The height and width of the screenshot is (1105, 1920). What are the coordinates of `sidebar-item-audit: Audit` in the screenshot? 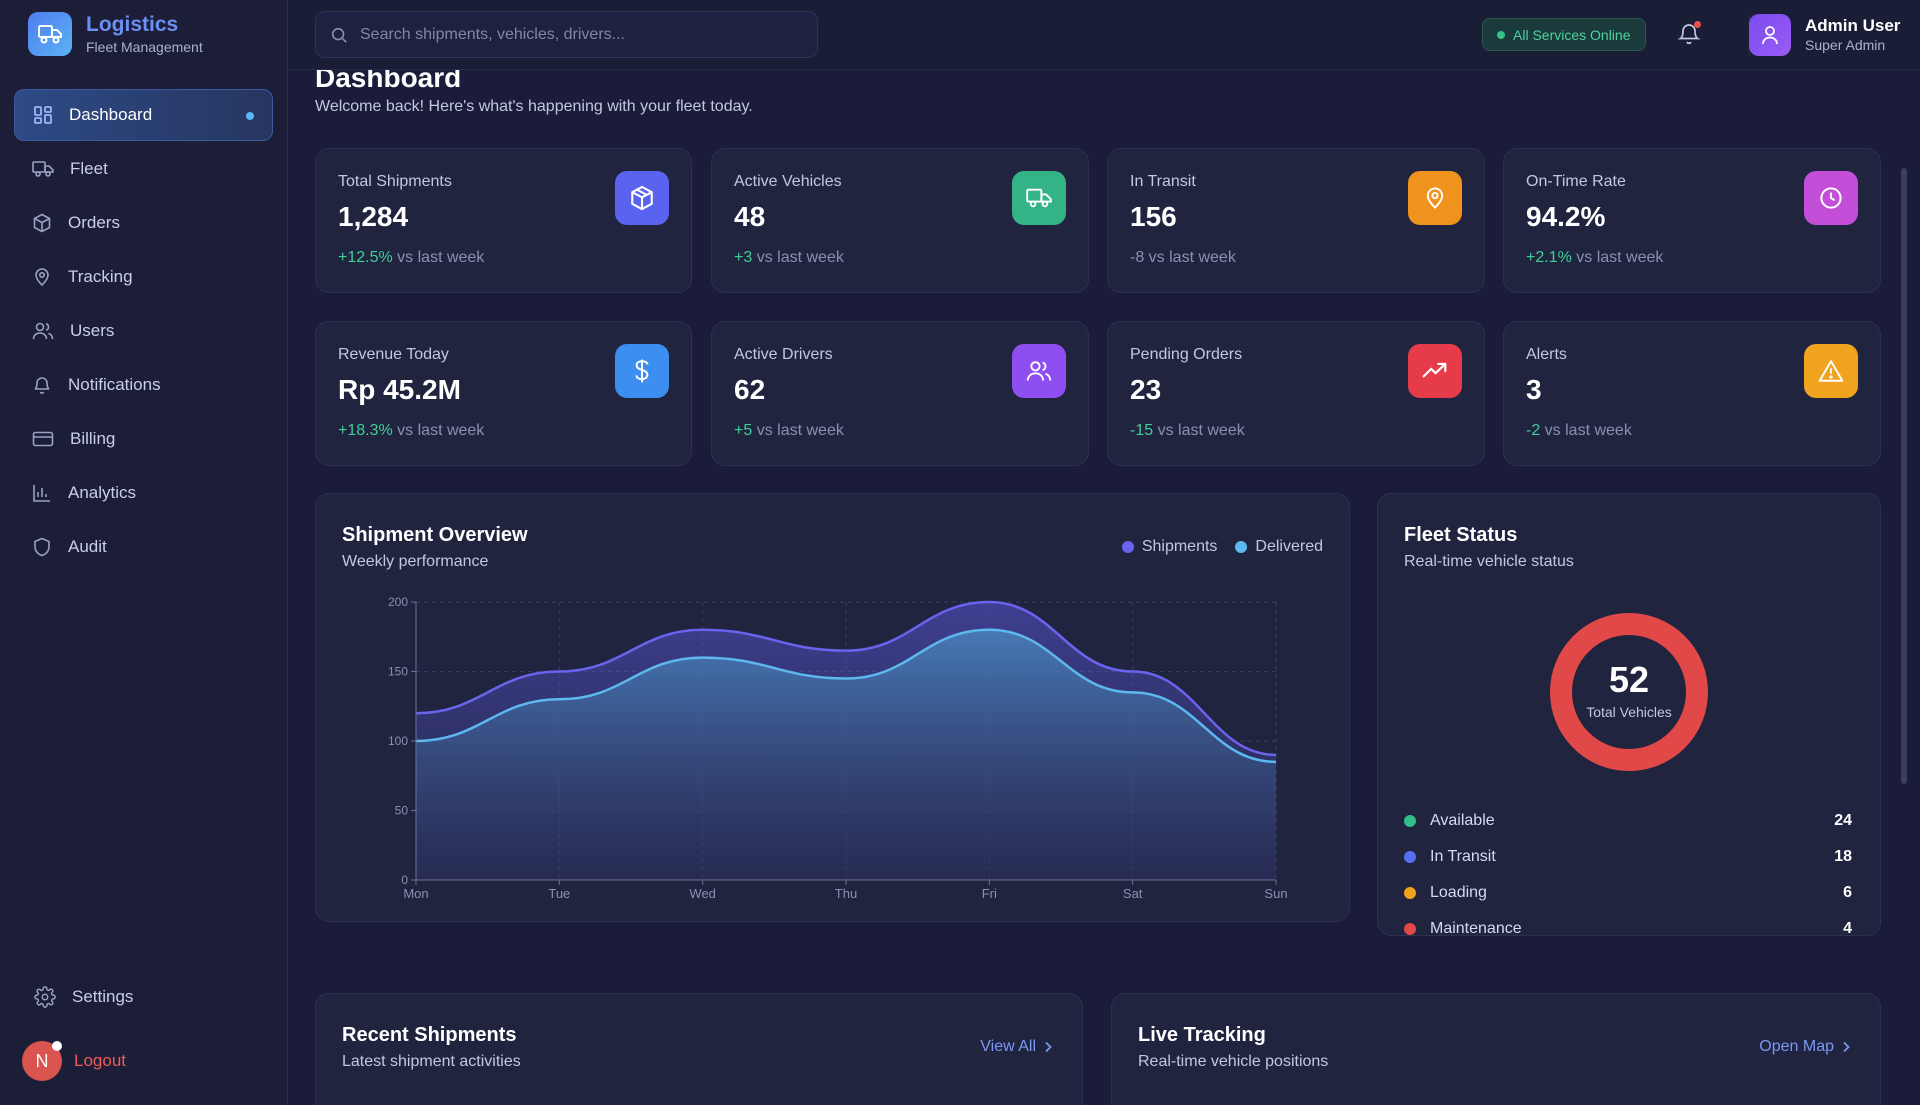 It's located at (143, 547).